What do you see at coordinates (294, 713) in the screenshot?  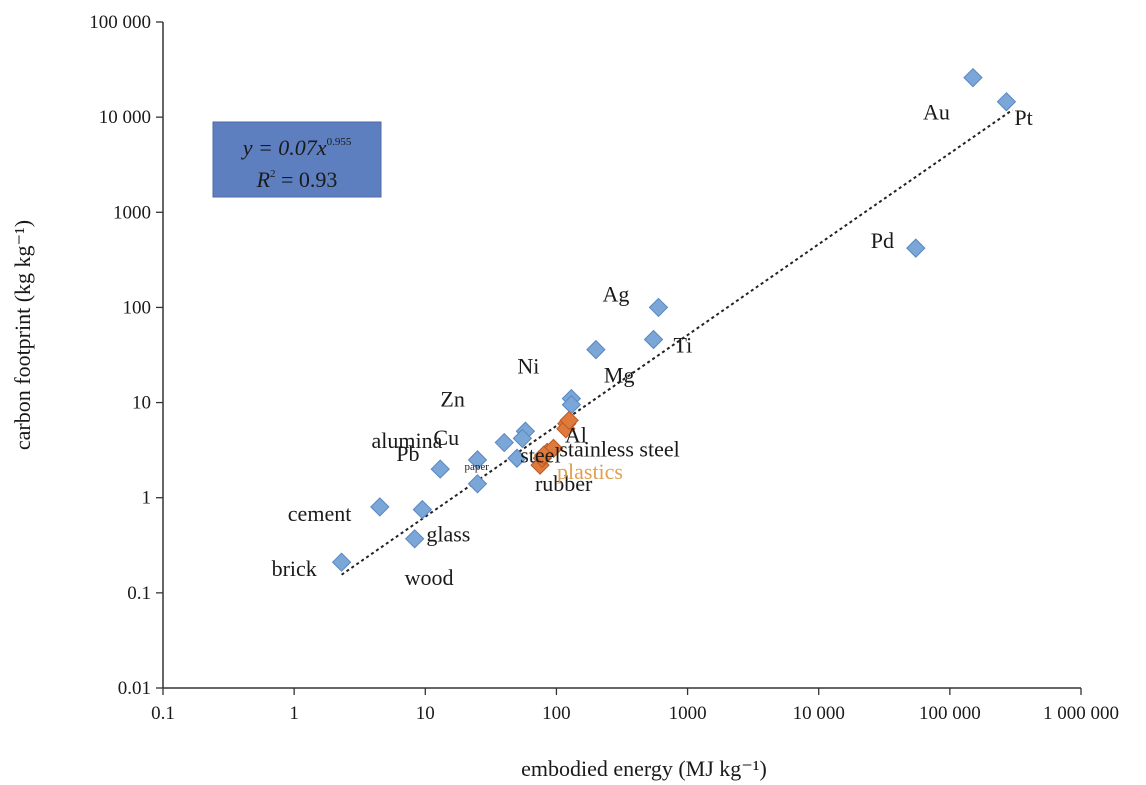 I see `x-tick-label: 1` at bounding box center [294, 713].